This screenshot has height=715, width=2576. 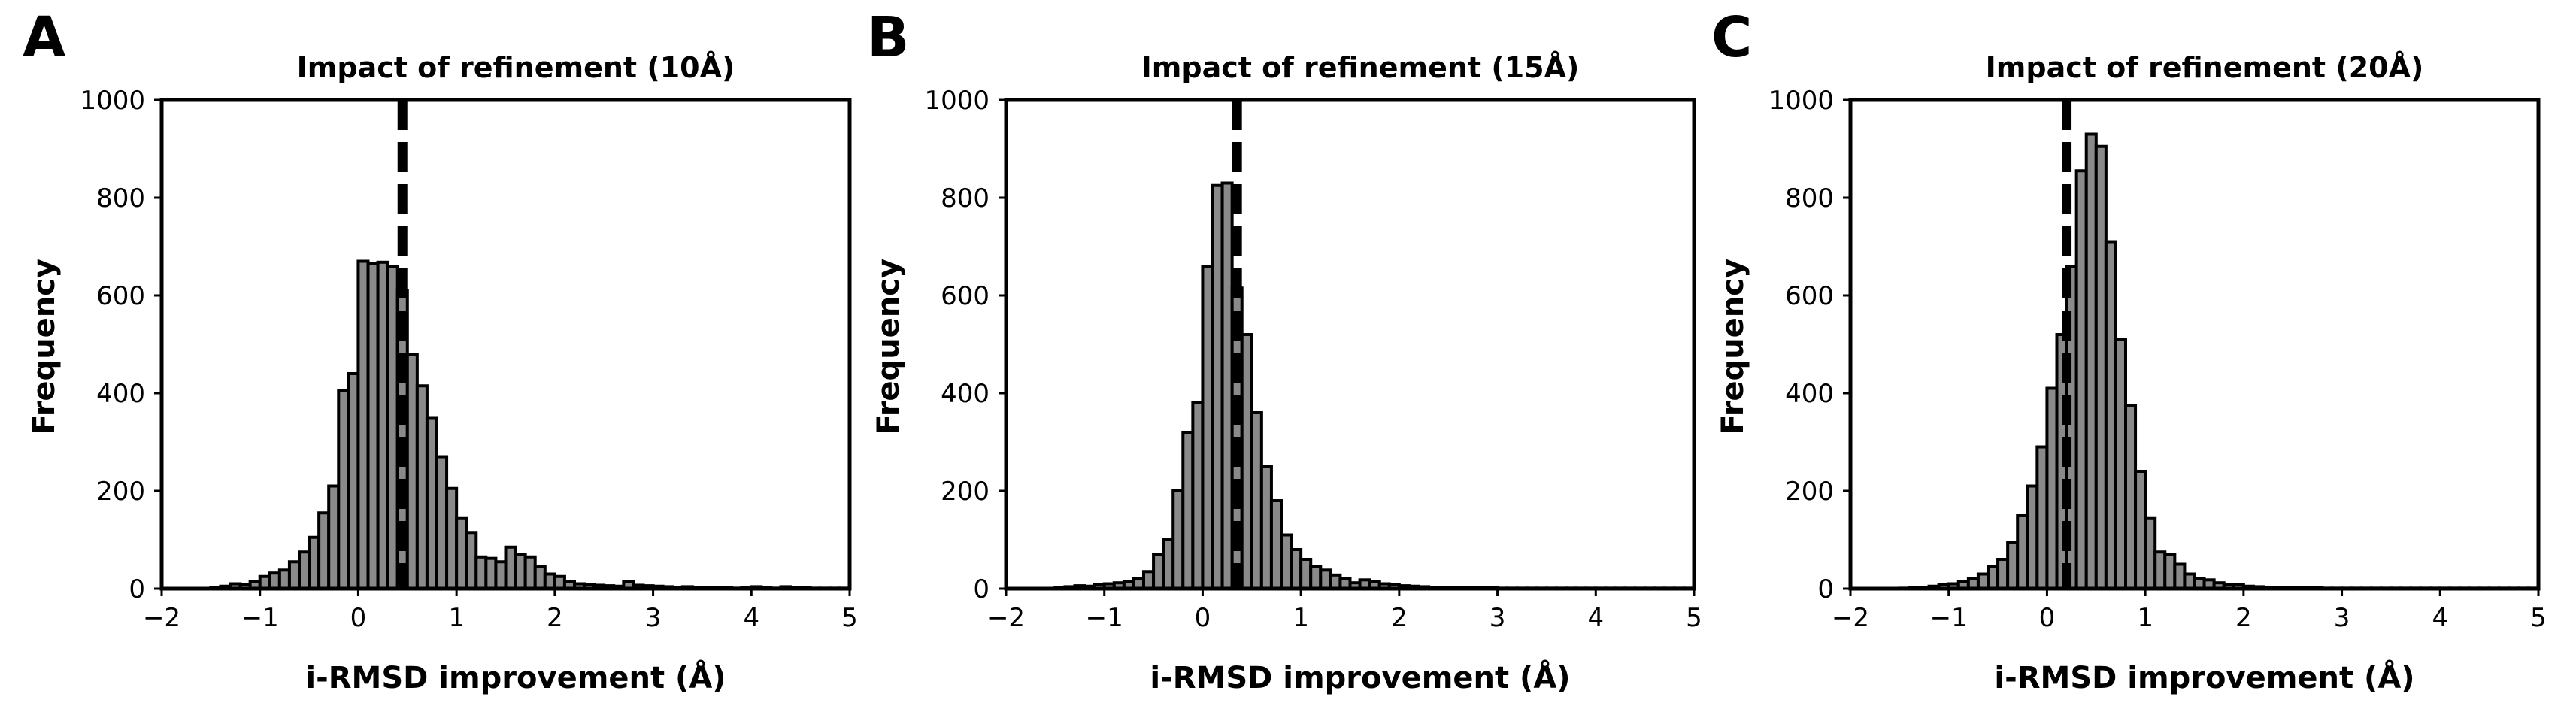 I want to click on chart-title: Impact of refinement (10Å), so click(x=516, y=67).